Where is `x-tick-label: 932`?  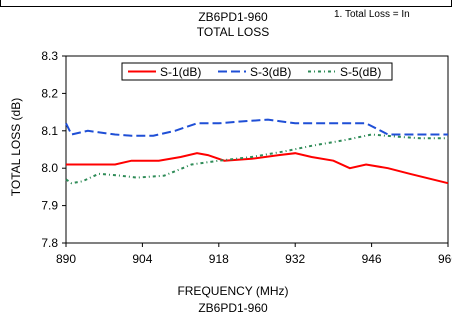
x-tick-label: 932 is located at coordinates (295, 259).